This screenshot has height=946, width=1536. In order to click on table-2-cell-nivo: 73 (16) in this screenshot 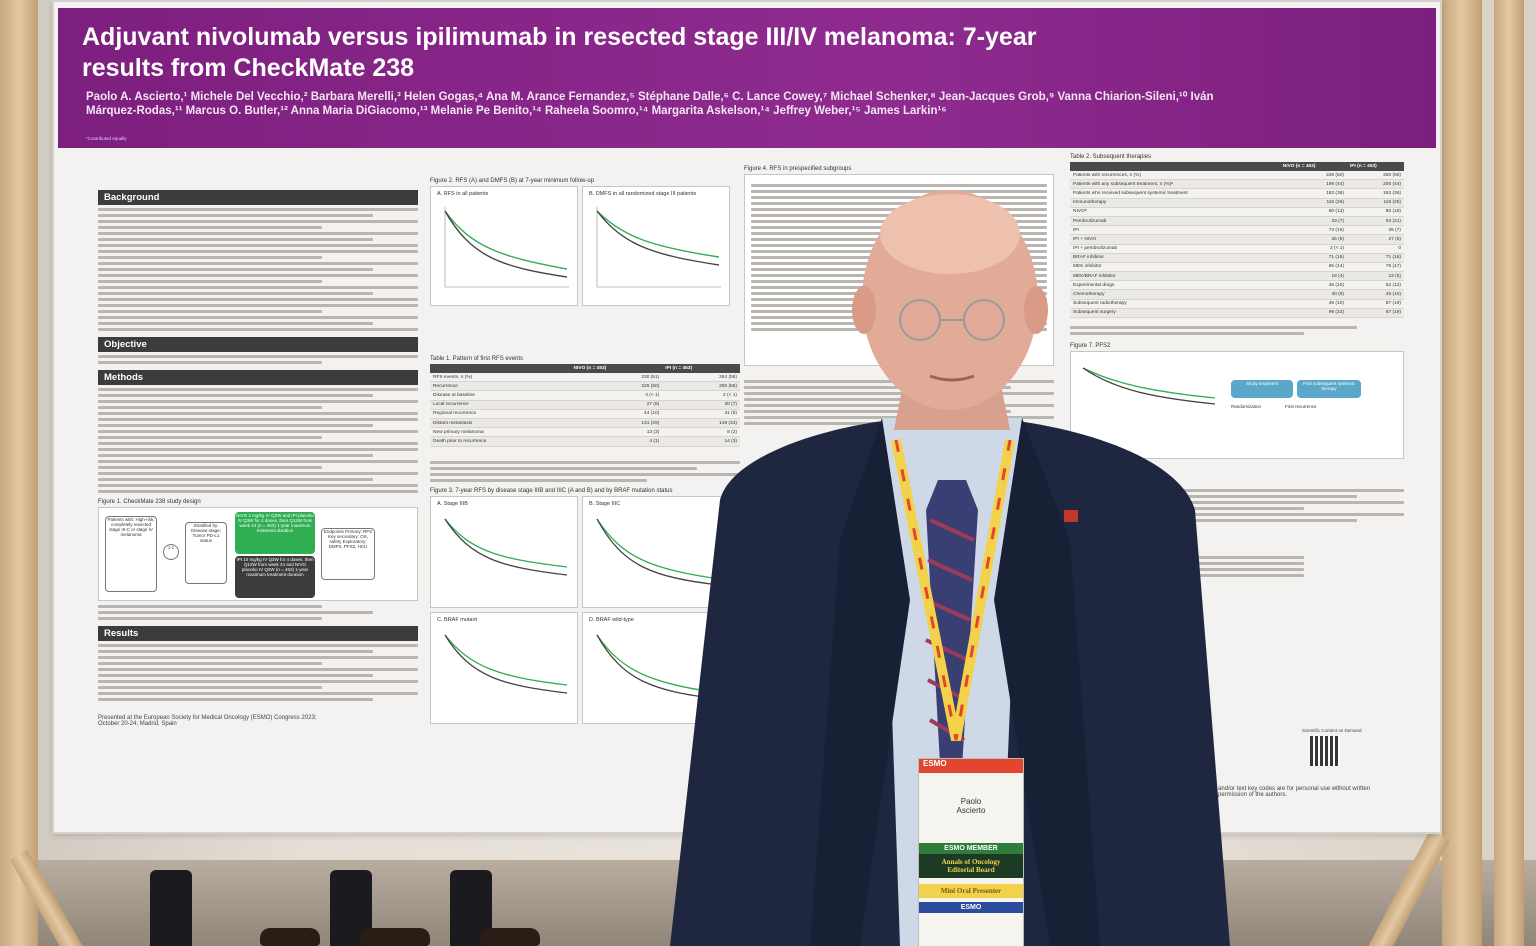, I will do `click(1313, 230)`.